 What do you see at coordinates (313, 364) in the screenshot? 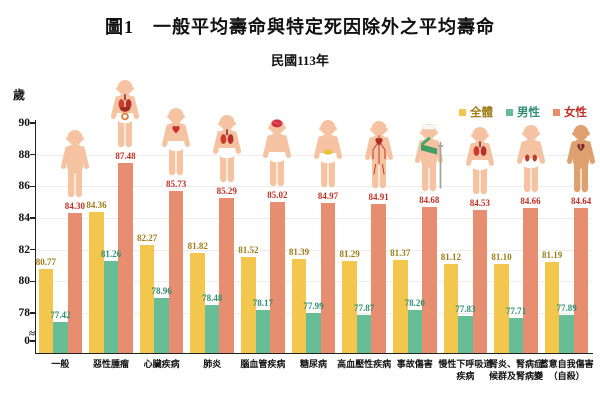
I see `x-axis-category-label-line: 糖尿病` at bounding box center [313, 364].